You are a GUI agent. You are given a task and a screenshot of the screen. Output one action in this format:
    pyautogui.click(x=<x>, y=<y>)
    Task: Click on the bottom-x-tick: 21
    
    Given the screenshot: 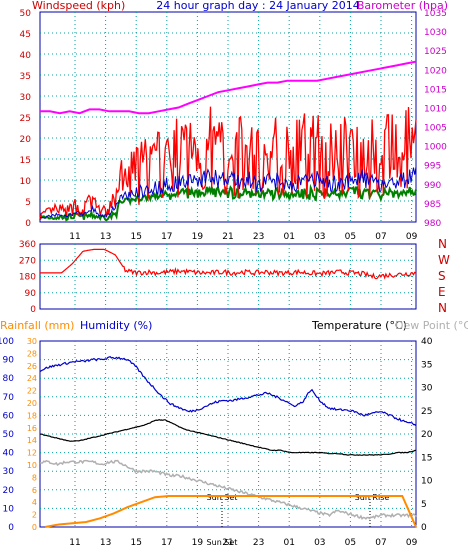 What is the action you would take?
    pyautogui.click(x=227, y=543)
    